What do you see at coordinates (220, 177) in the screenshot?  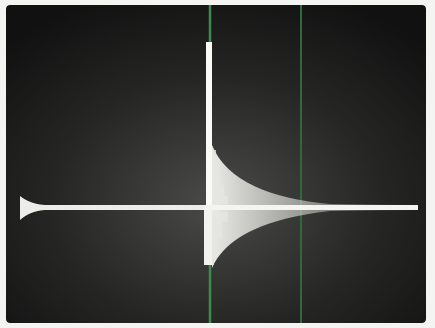 I see `trace-steps-upper` at bounding box center [220, 177].